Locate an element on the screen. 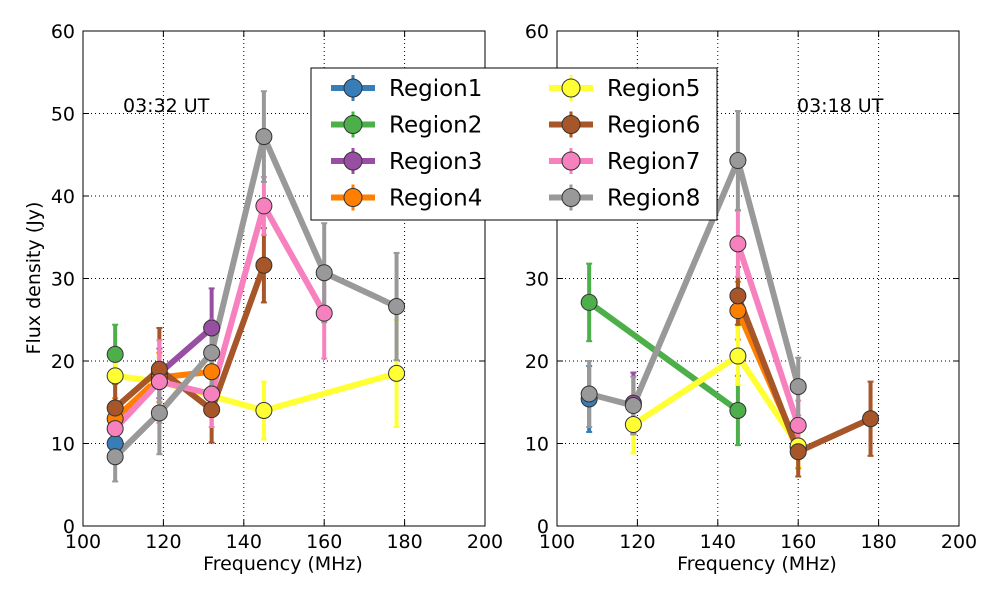 This screenshot has width=1000, height=600. legend-item-region3: Region3 is located at coordinates (406, 161).